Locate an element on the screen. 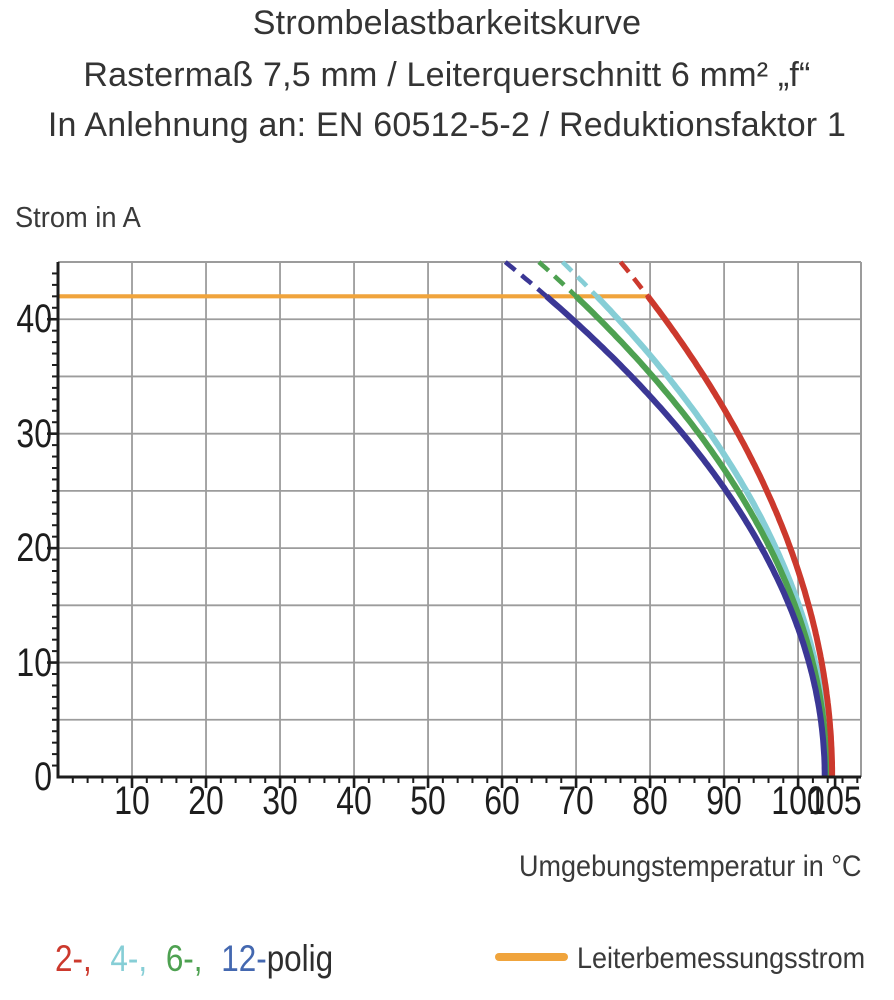 The image size is (894, 1000). y-tick-label-10: 10 is located at coordinates (34, 662).